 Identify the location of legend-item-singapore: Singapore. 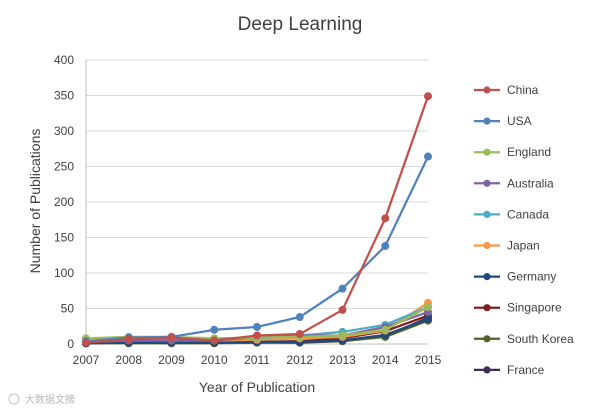
(518, 308).